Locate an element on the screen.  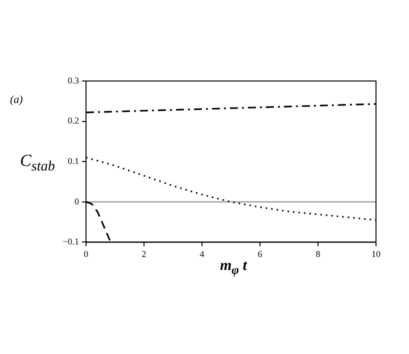
y-tick-label: −0.1 is located at coordinates (70, 241).